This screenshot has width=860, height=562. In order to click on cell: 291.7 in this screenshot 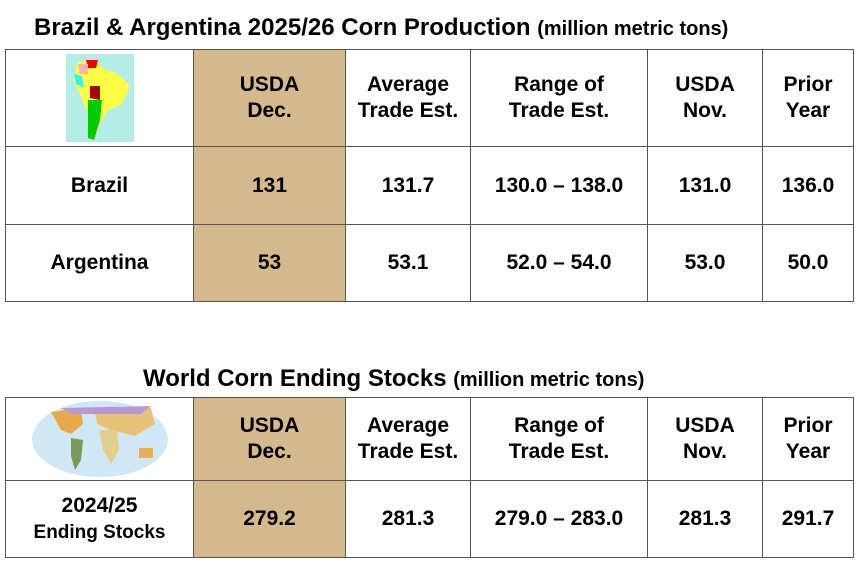, I will do `click(808, 519)`.